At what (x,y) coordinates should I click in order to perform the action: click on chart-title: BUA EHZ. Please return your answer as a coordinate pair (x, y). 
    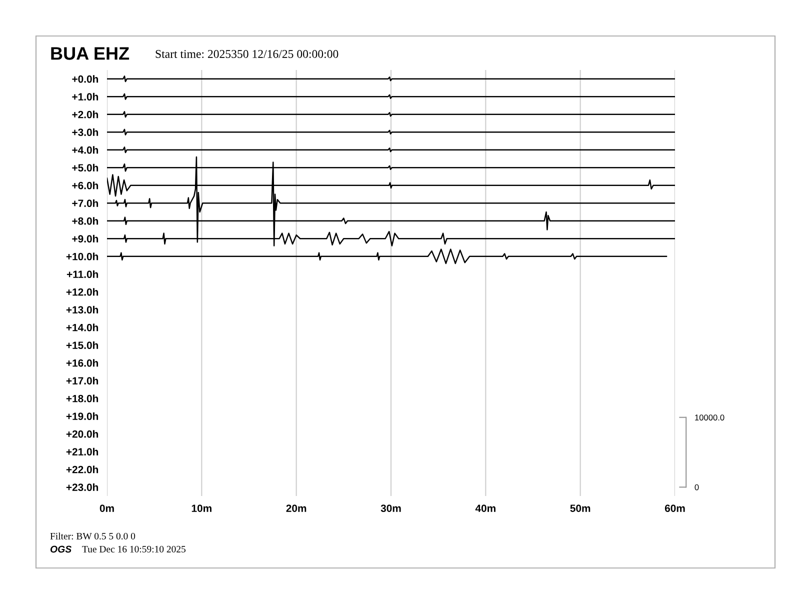
    Looking at the image, I should click on (90, 53).